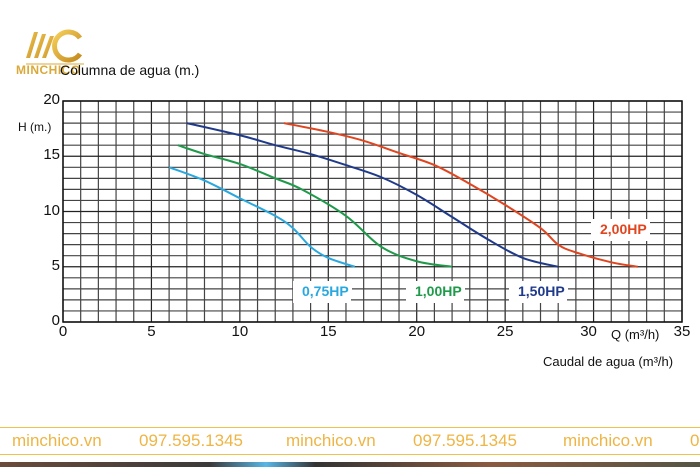 This screenshot has width=700, height=467. What do you see at coordinates (417, 331) in the screenshot?
I see `x-tick-label: 20` at bounding box center [417, 331].